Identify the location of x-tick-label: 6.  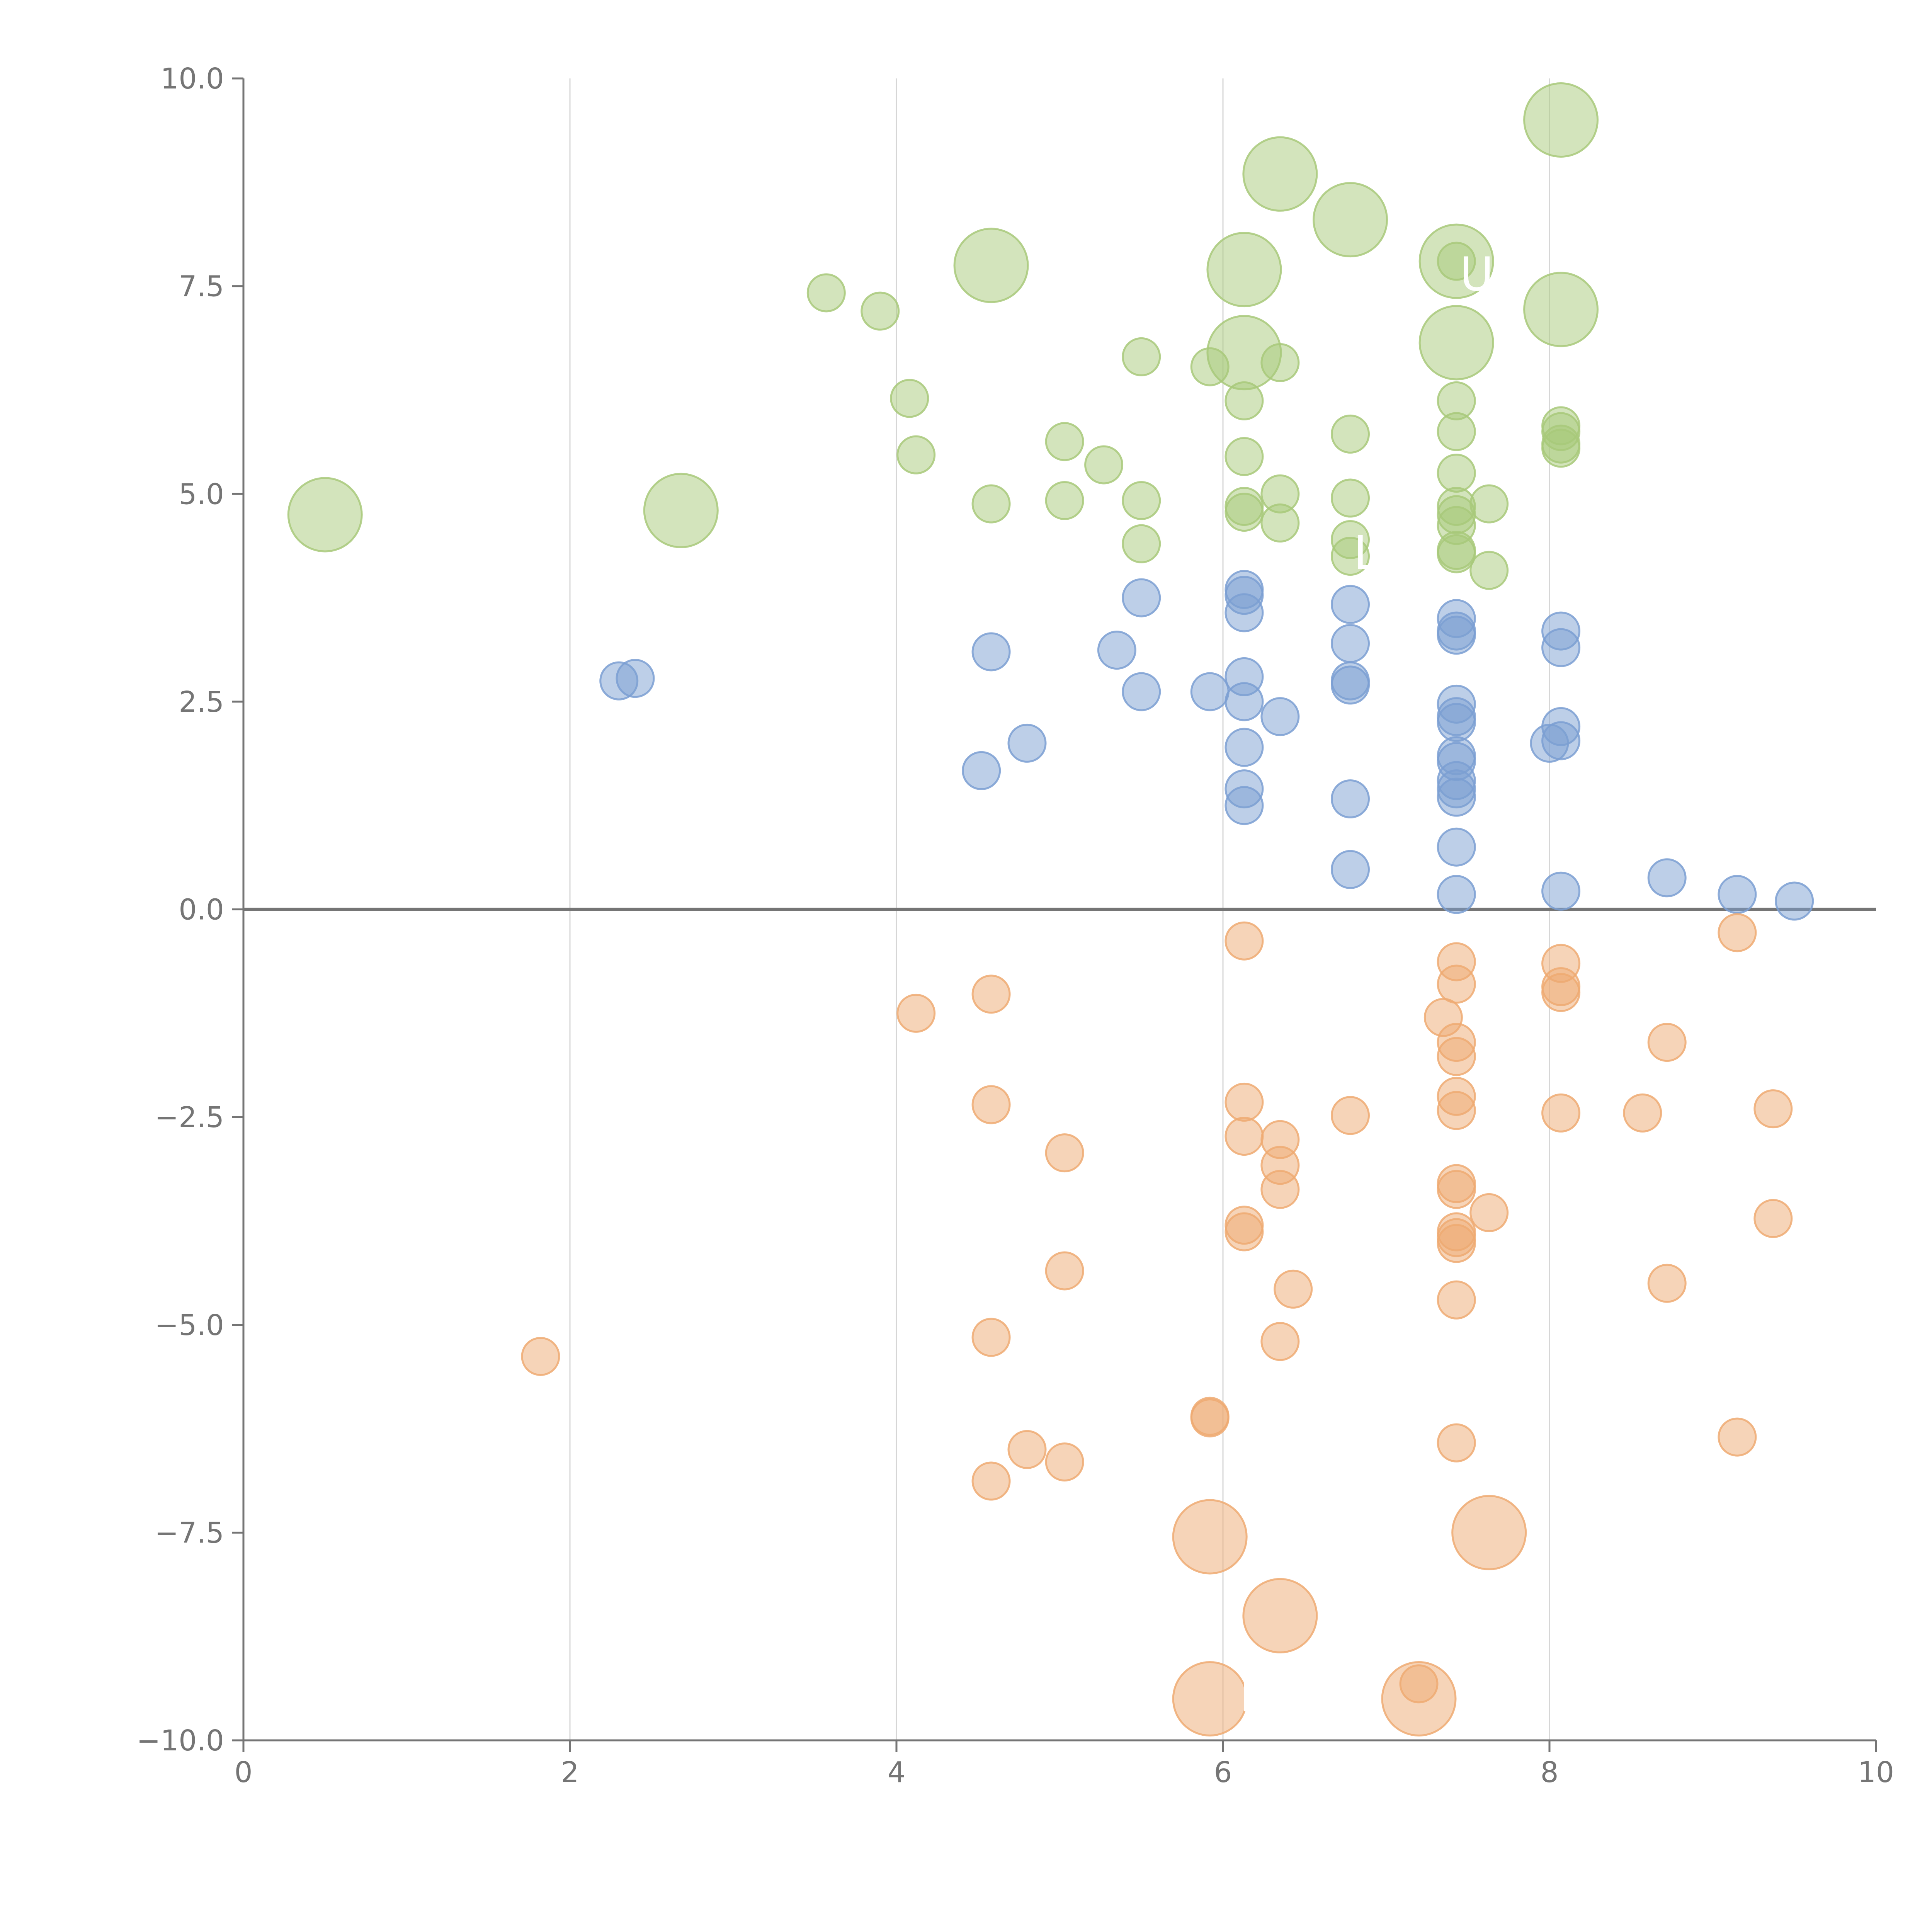
(1223, 1772).